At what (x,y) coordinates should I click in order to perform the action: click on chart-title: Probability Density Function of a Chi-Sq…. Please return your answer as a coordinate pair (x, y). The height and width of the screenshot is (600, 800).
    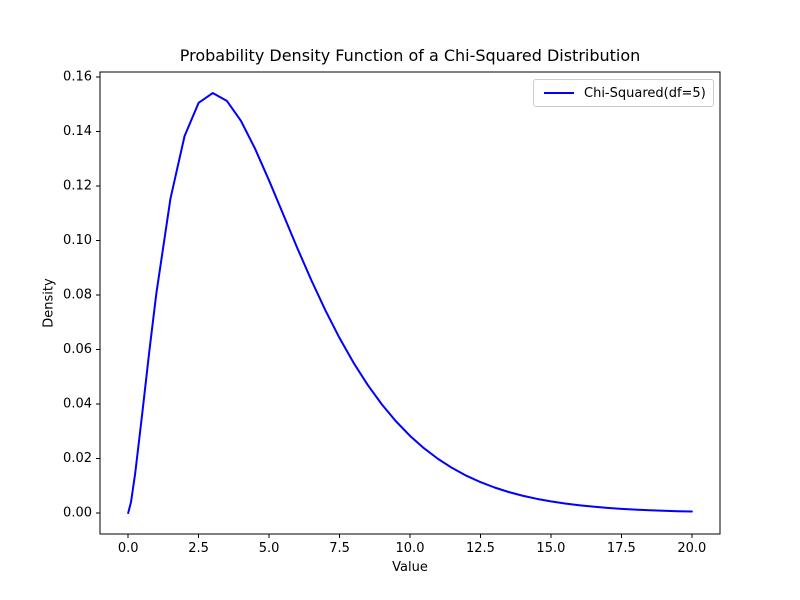
    Looking at the image, I should click on (410, 55).